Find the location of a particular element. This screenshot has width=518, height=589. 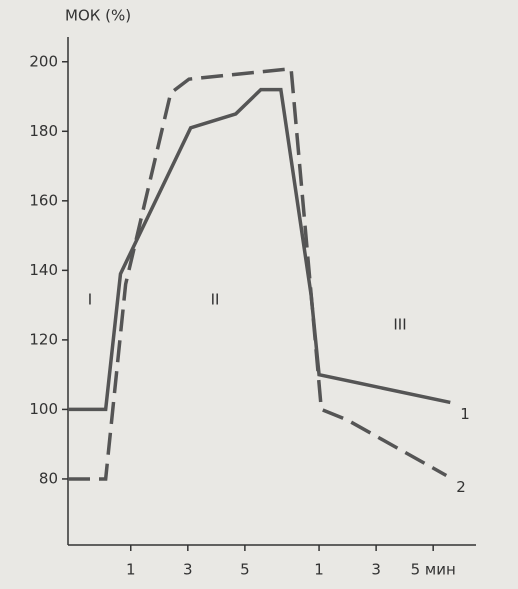

series-label: 2 is located at coordinates (461, 487).